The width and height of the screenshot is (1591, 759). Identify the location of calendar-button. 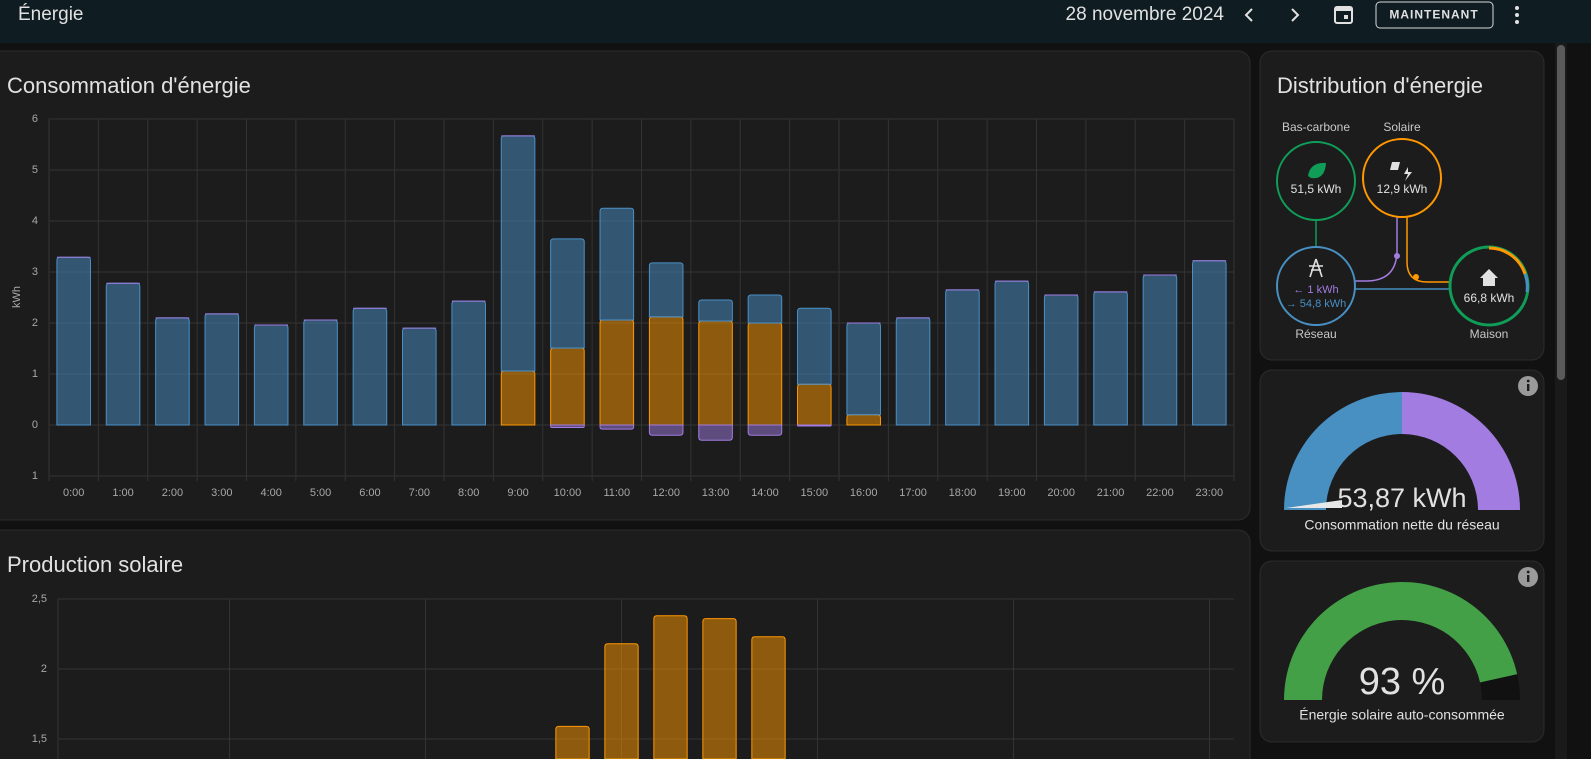
(1343, 15).